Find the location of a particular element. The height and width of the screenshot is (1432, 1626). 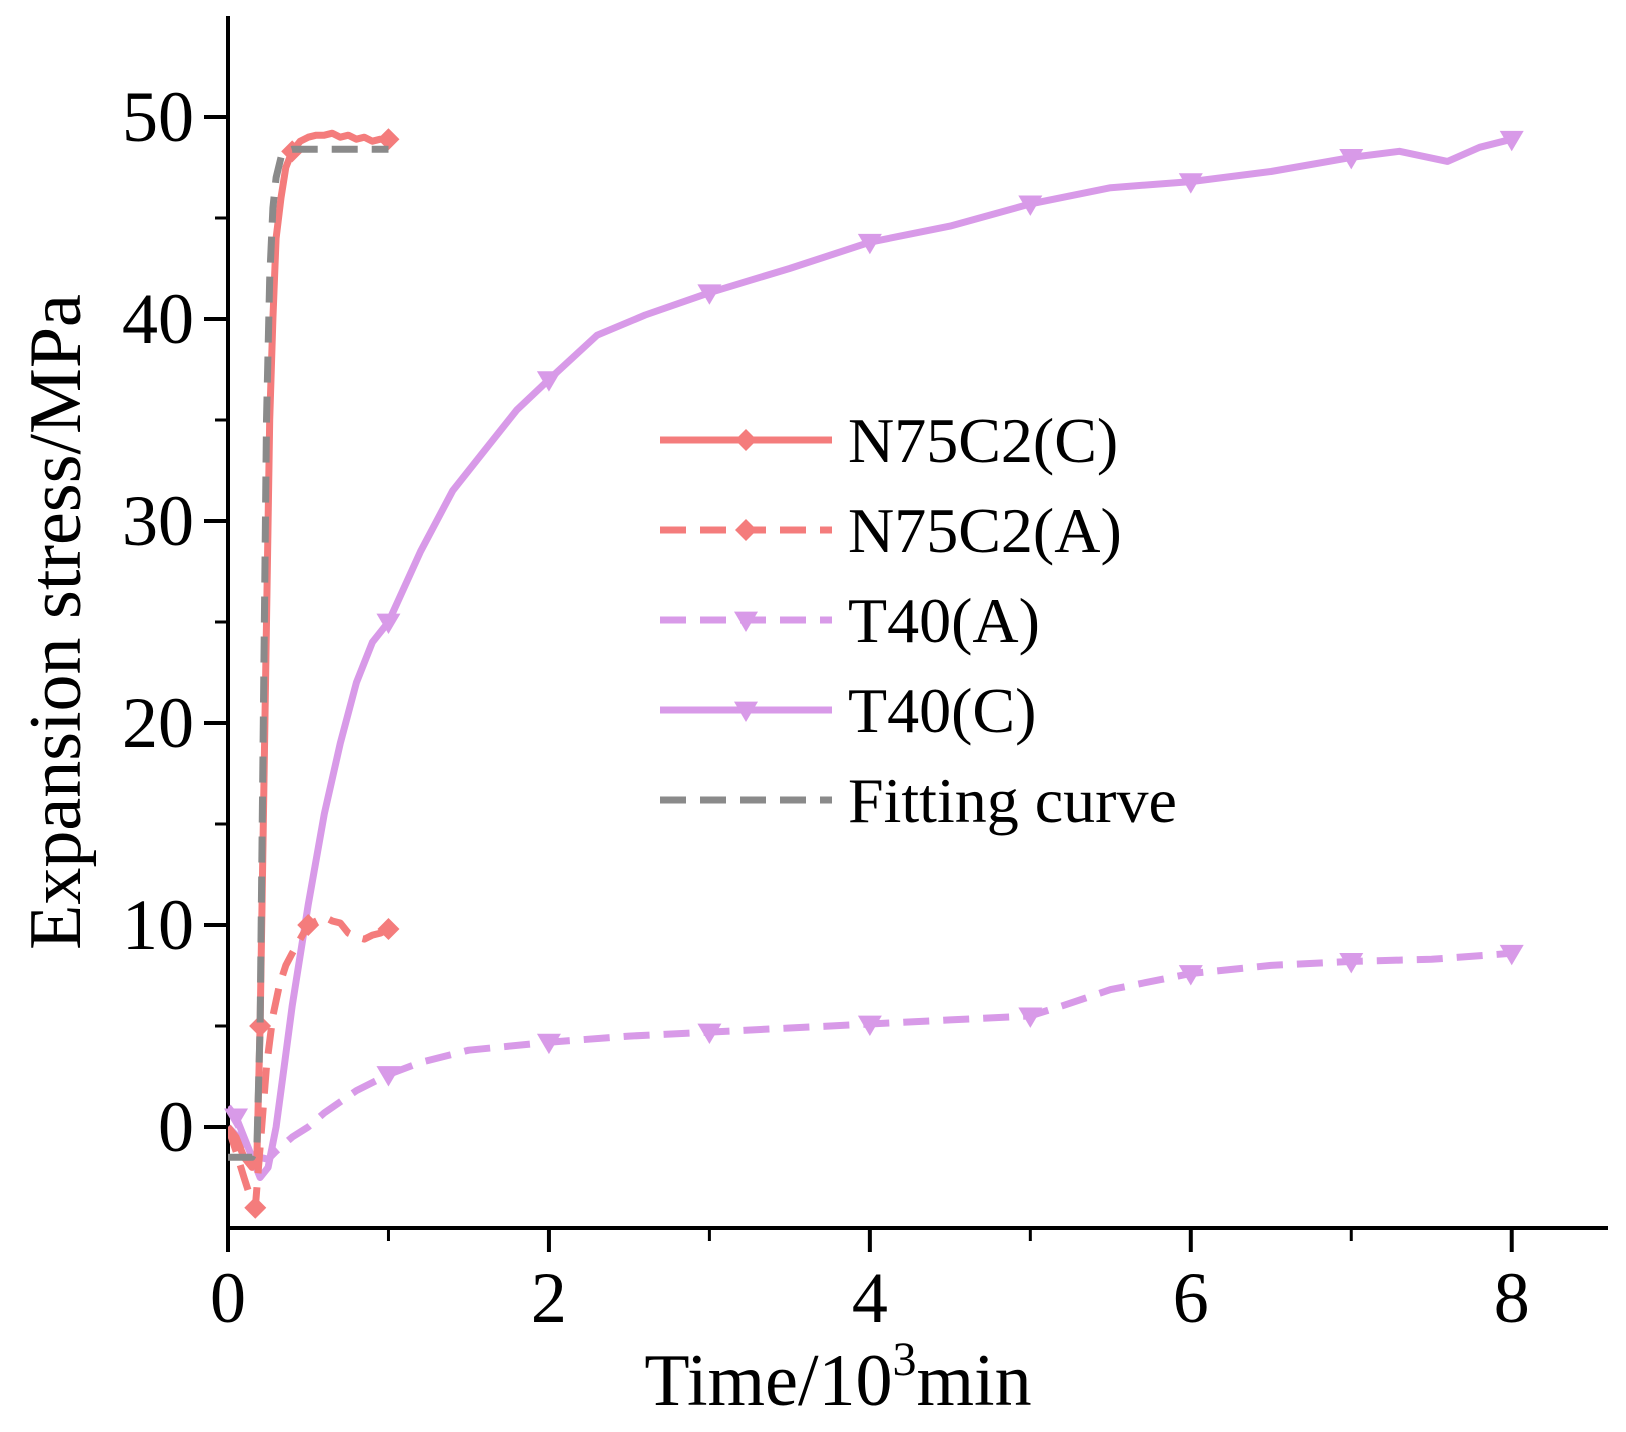

x-axis-title-suffix: min is located at coordinates (974, 1381).